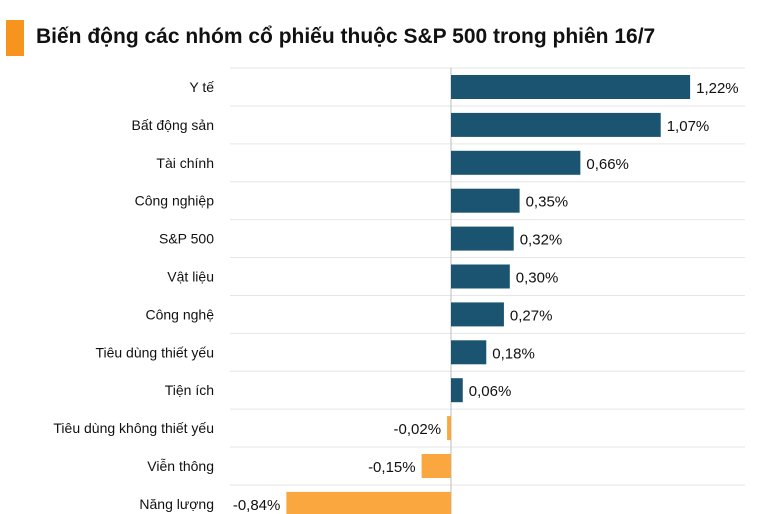 Image resolution: width=760 pixels, height=514 pixels. I want to click on data-label: 1,22%, so click(717, 88).